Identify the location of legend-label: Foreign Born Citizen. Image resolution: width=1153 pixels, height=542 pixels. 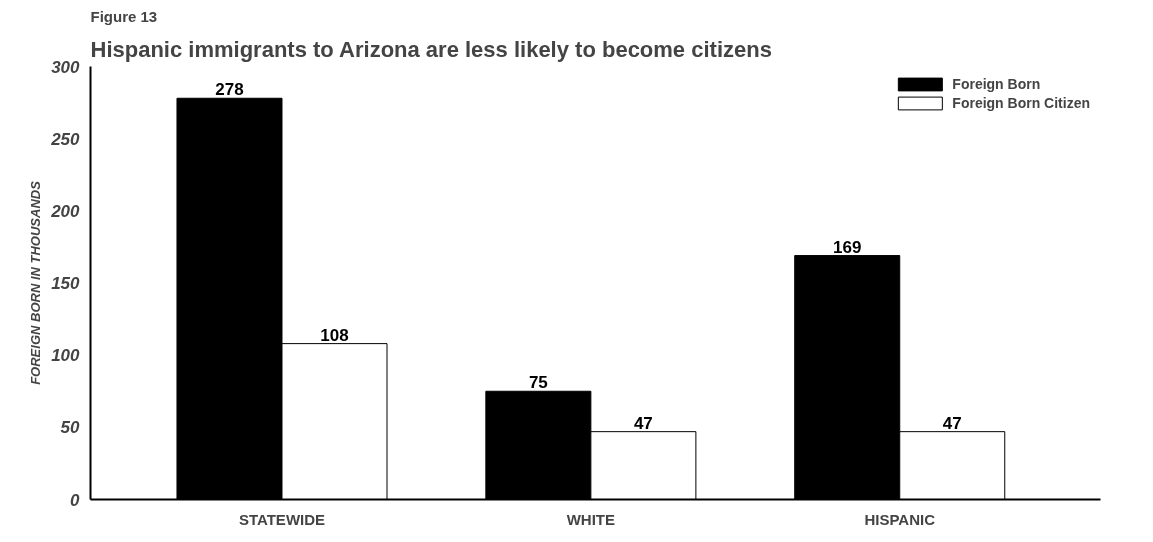
(1021, 103).